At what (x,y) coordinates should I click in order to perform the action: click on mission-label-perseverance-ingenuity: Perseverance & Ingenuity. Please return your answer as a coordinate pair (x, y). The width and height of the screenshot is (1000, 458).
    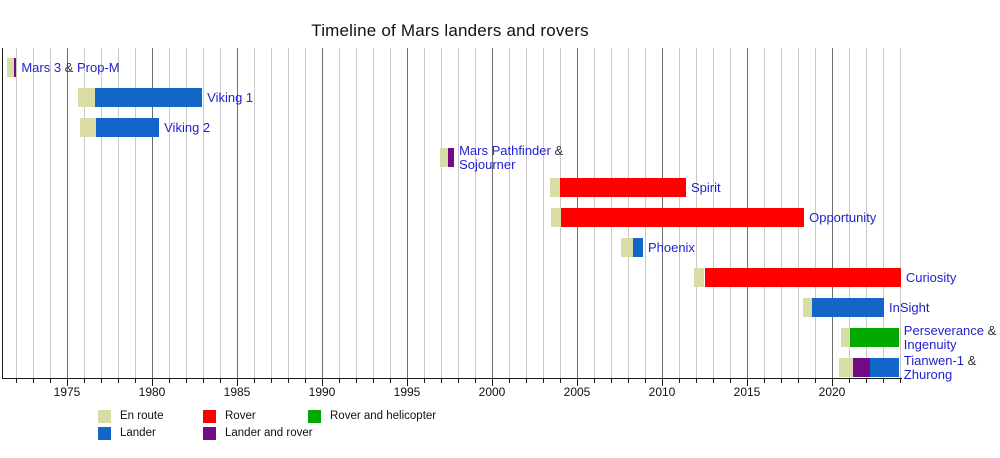
    Looking at the image, I should click on (950, 337).